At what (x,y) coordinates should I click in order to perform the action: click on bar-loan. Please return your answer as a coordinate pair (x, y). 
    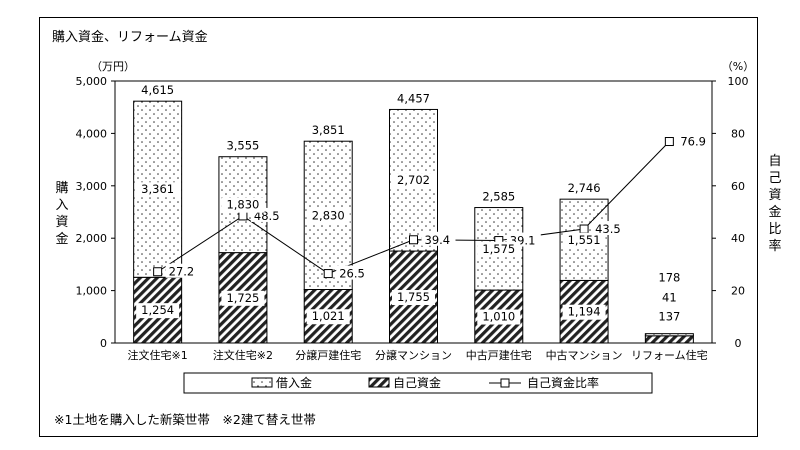
    Looking at the image, I should click on (669, 335).